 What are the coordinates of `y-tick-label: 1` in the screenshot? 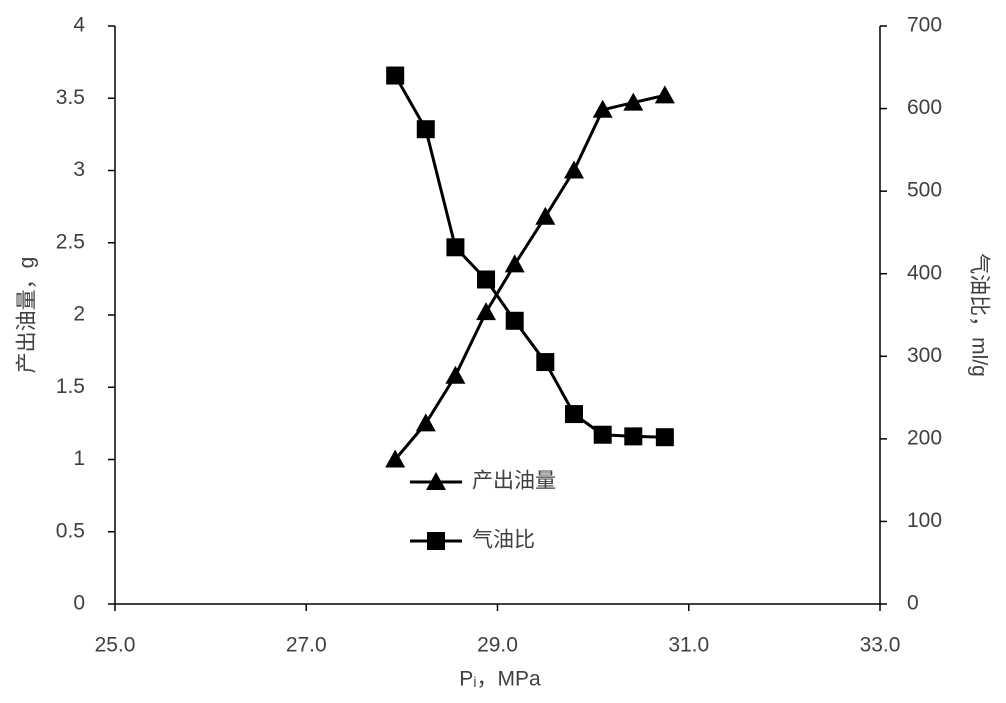 It's located at (79, 458).